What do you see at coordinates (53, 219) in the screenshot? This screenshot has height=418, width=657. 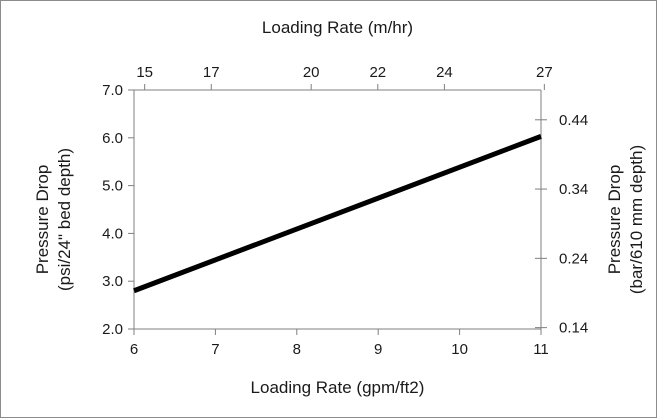 I see `y-axis-title: Pressure Drop (psi/24" bed depth)` at bounding box center [53, 219].